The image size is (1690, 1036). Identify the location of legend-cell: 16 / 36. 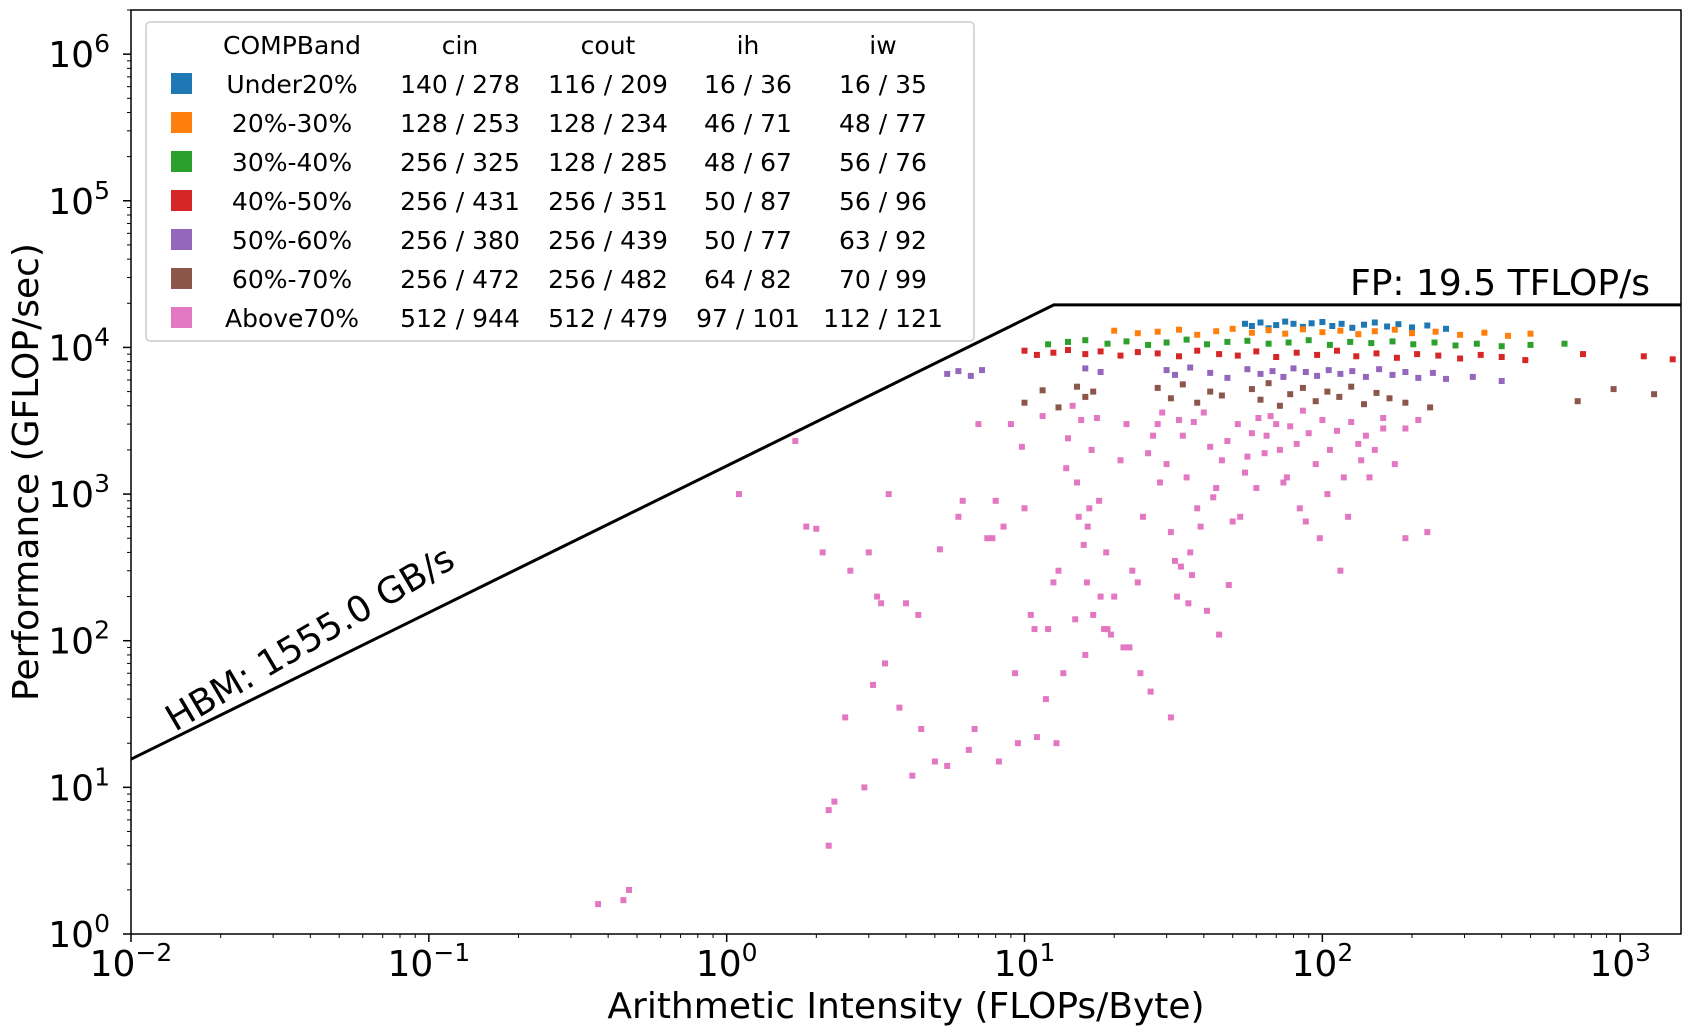
(748, 84).